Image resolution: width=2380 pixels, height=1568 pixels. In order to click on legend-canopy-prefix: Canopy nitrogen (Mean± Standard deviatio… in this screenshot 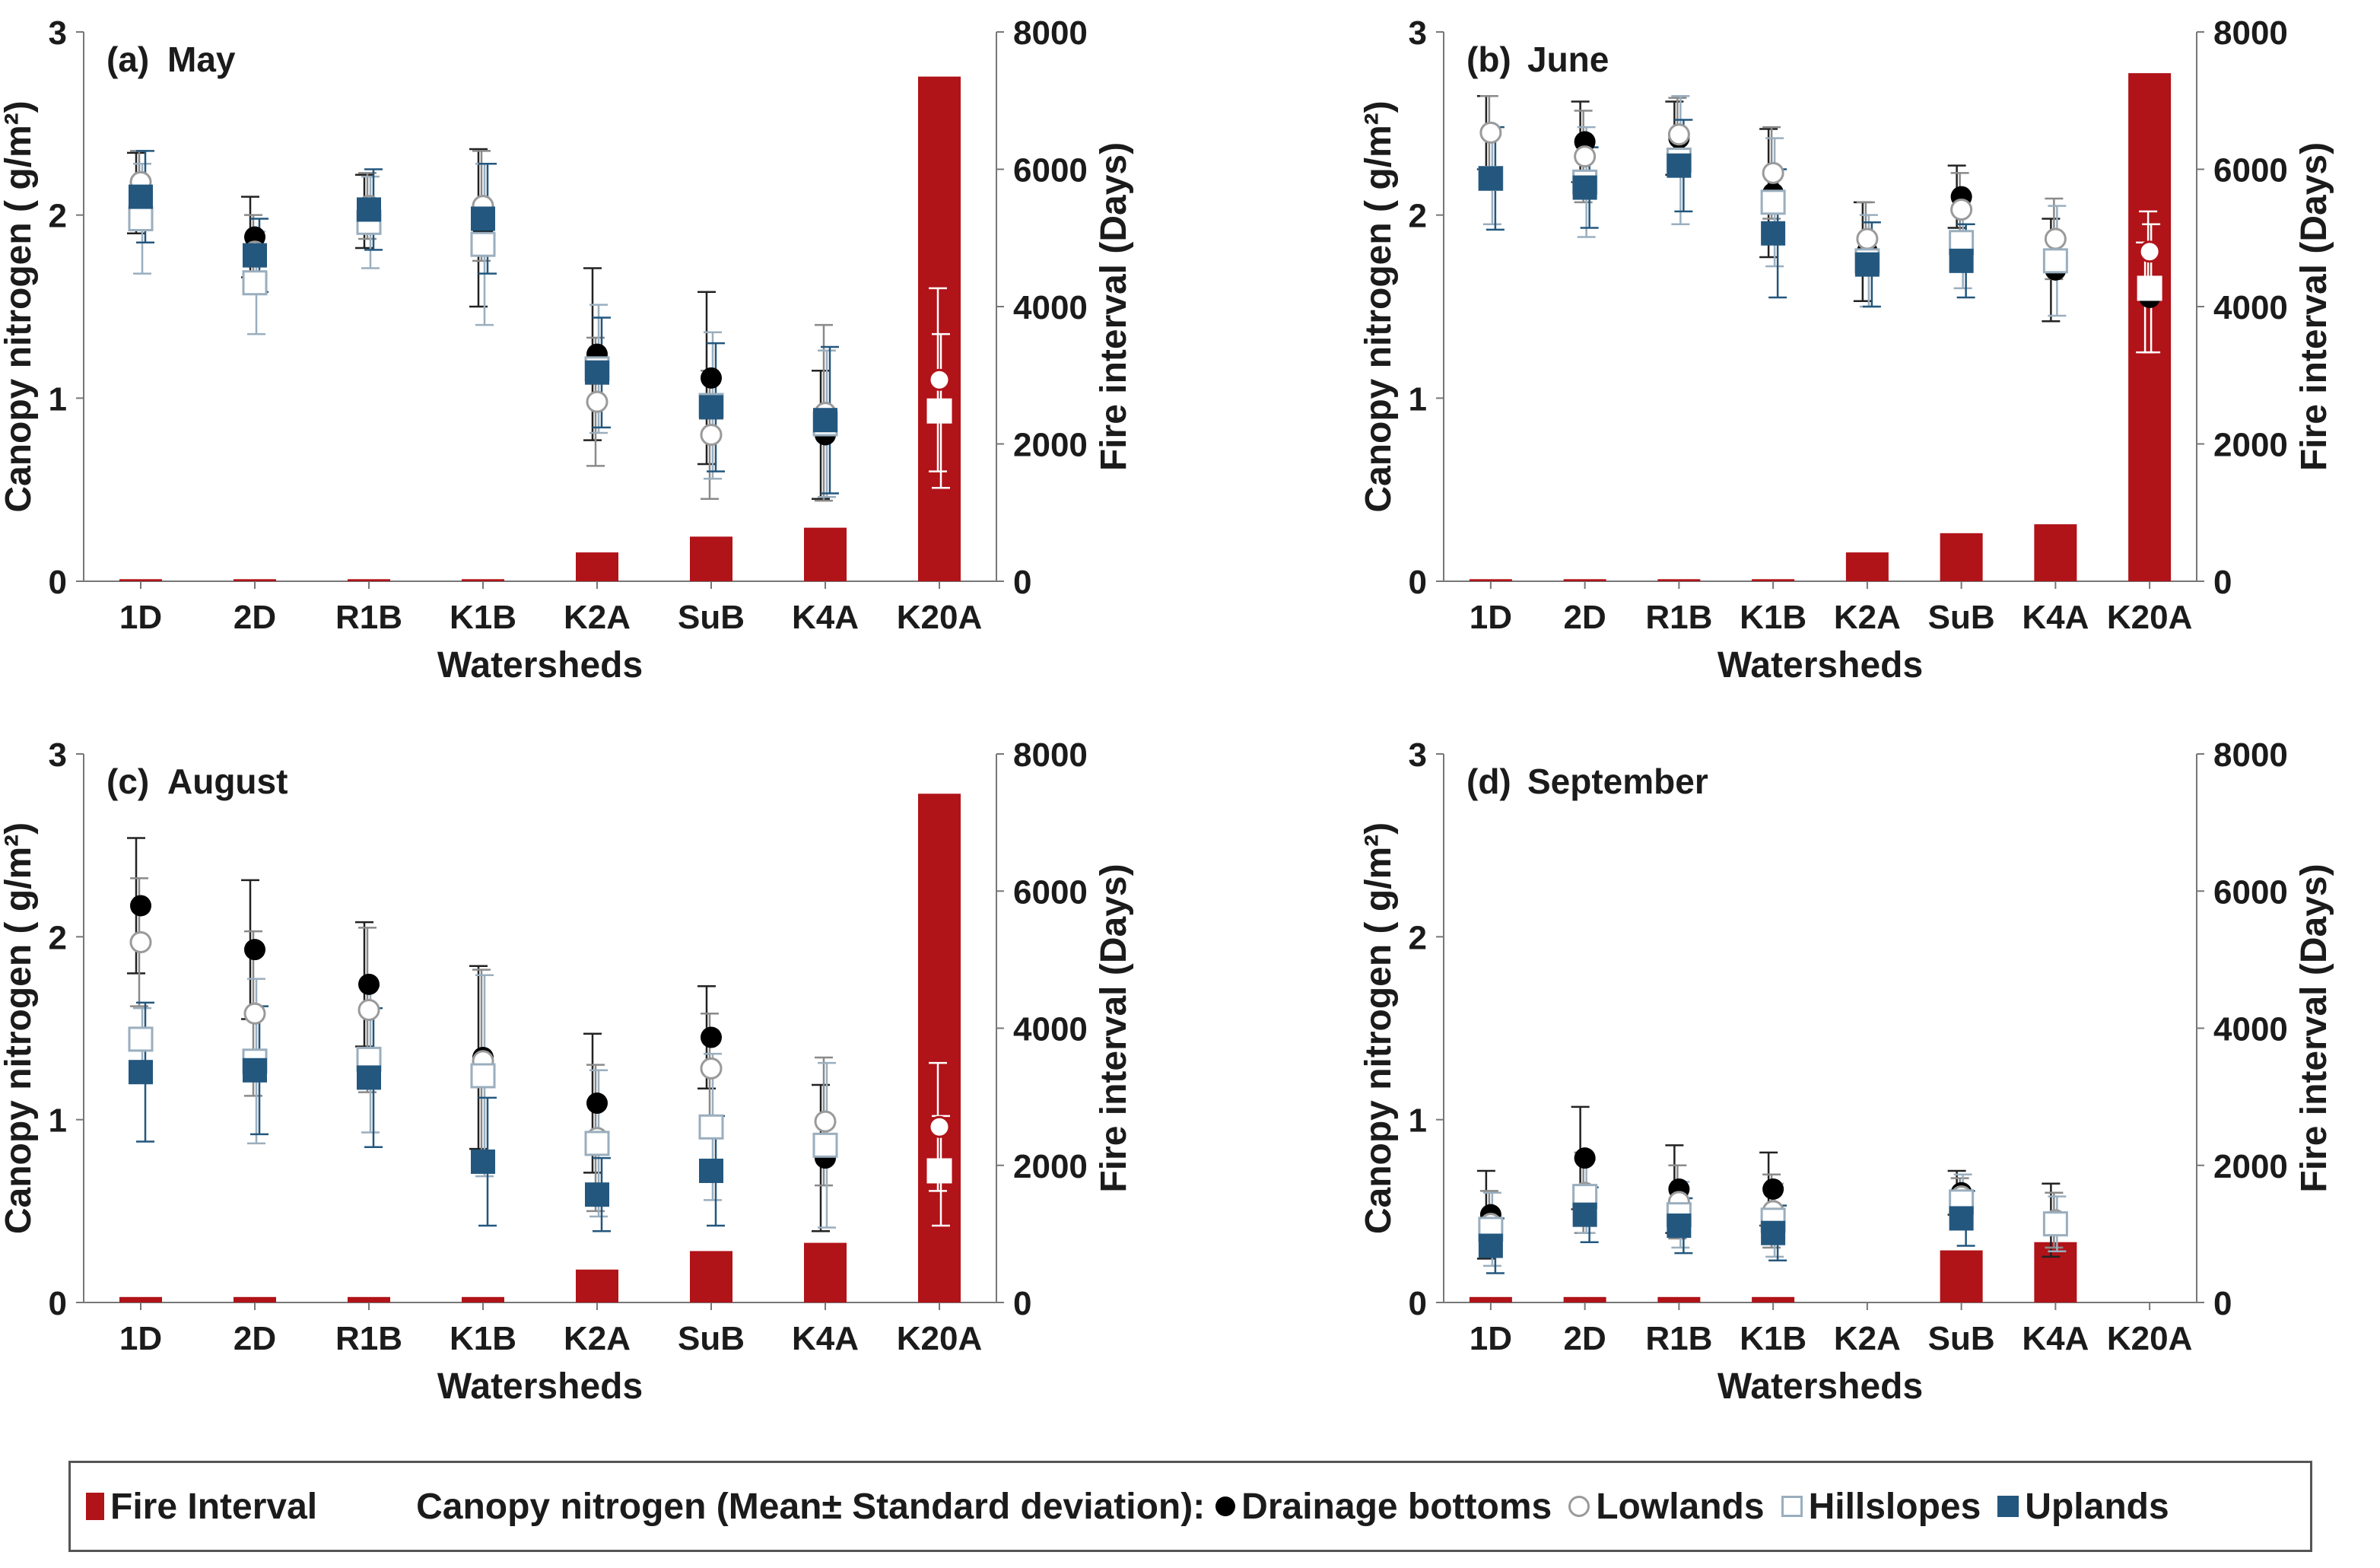, I will do `click(811, 1507)`.